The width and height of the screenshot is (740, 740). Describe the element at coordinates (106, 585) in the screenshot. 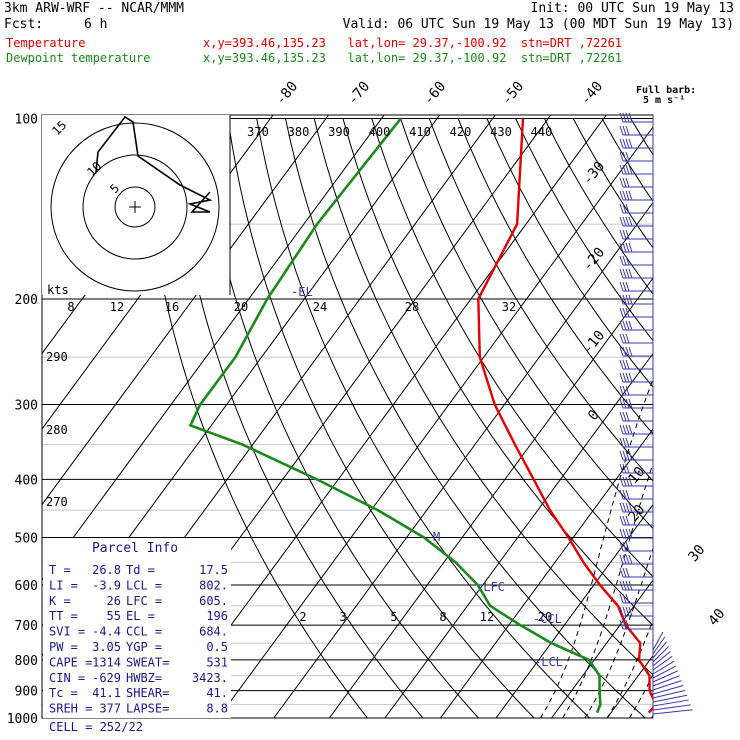

I see `parcel-value: -3.9` at that location.